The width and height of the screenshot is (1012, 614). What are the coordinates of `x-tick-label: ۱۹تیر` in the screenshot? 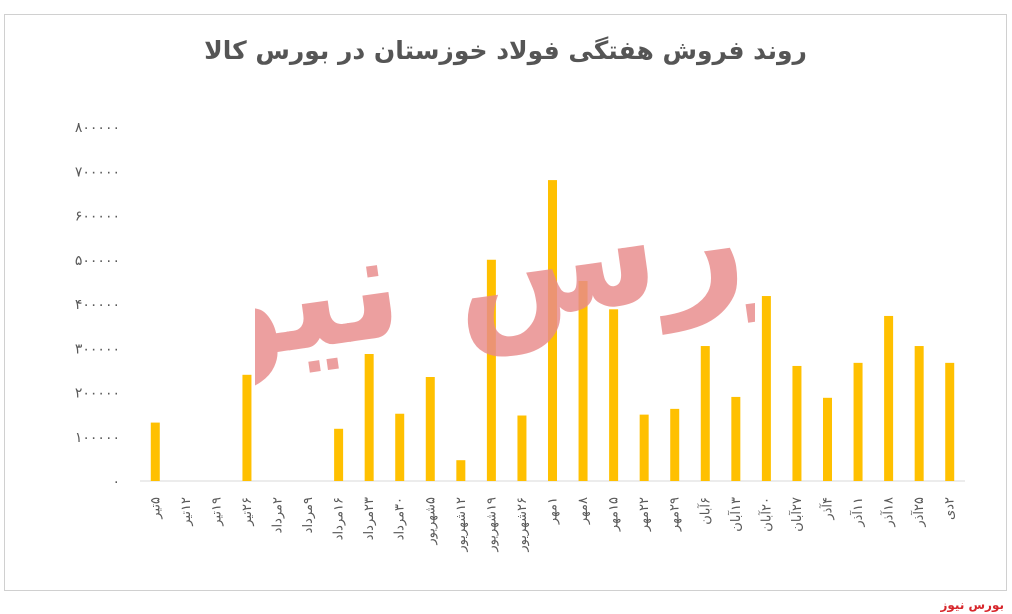 It's located at (216, 512).